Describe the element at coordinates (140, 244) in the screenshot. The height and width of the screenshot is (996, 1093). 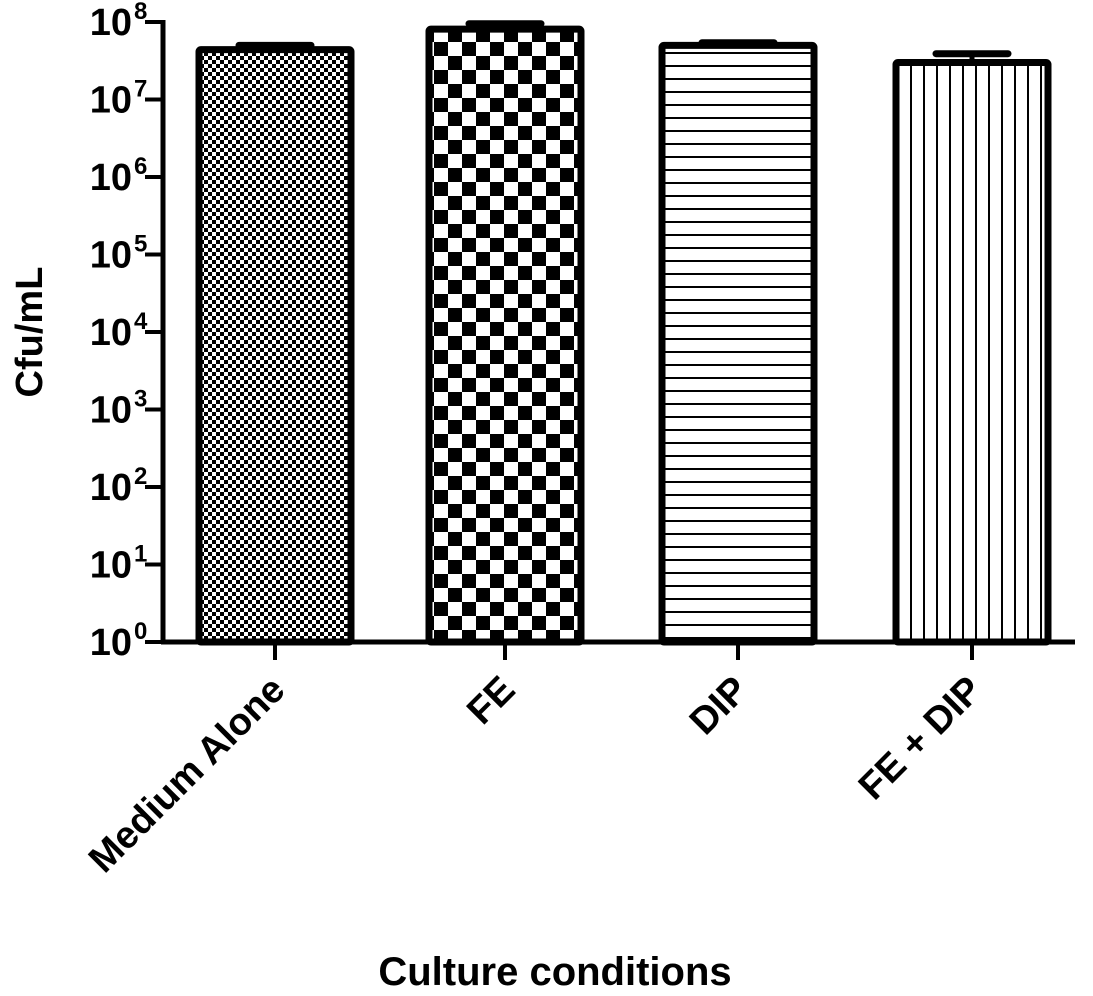
I see `y-tick-exponent: 5` at that location.